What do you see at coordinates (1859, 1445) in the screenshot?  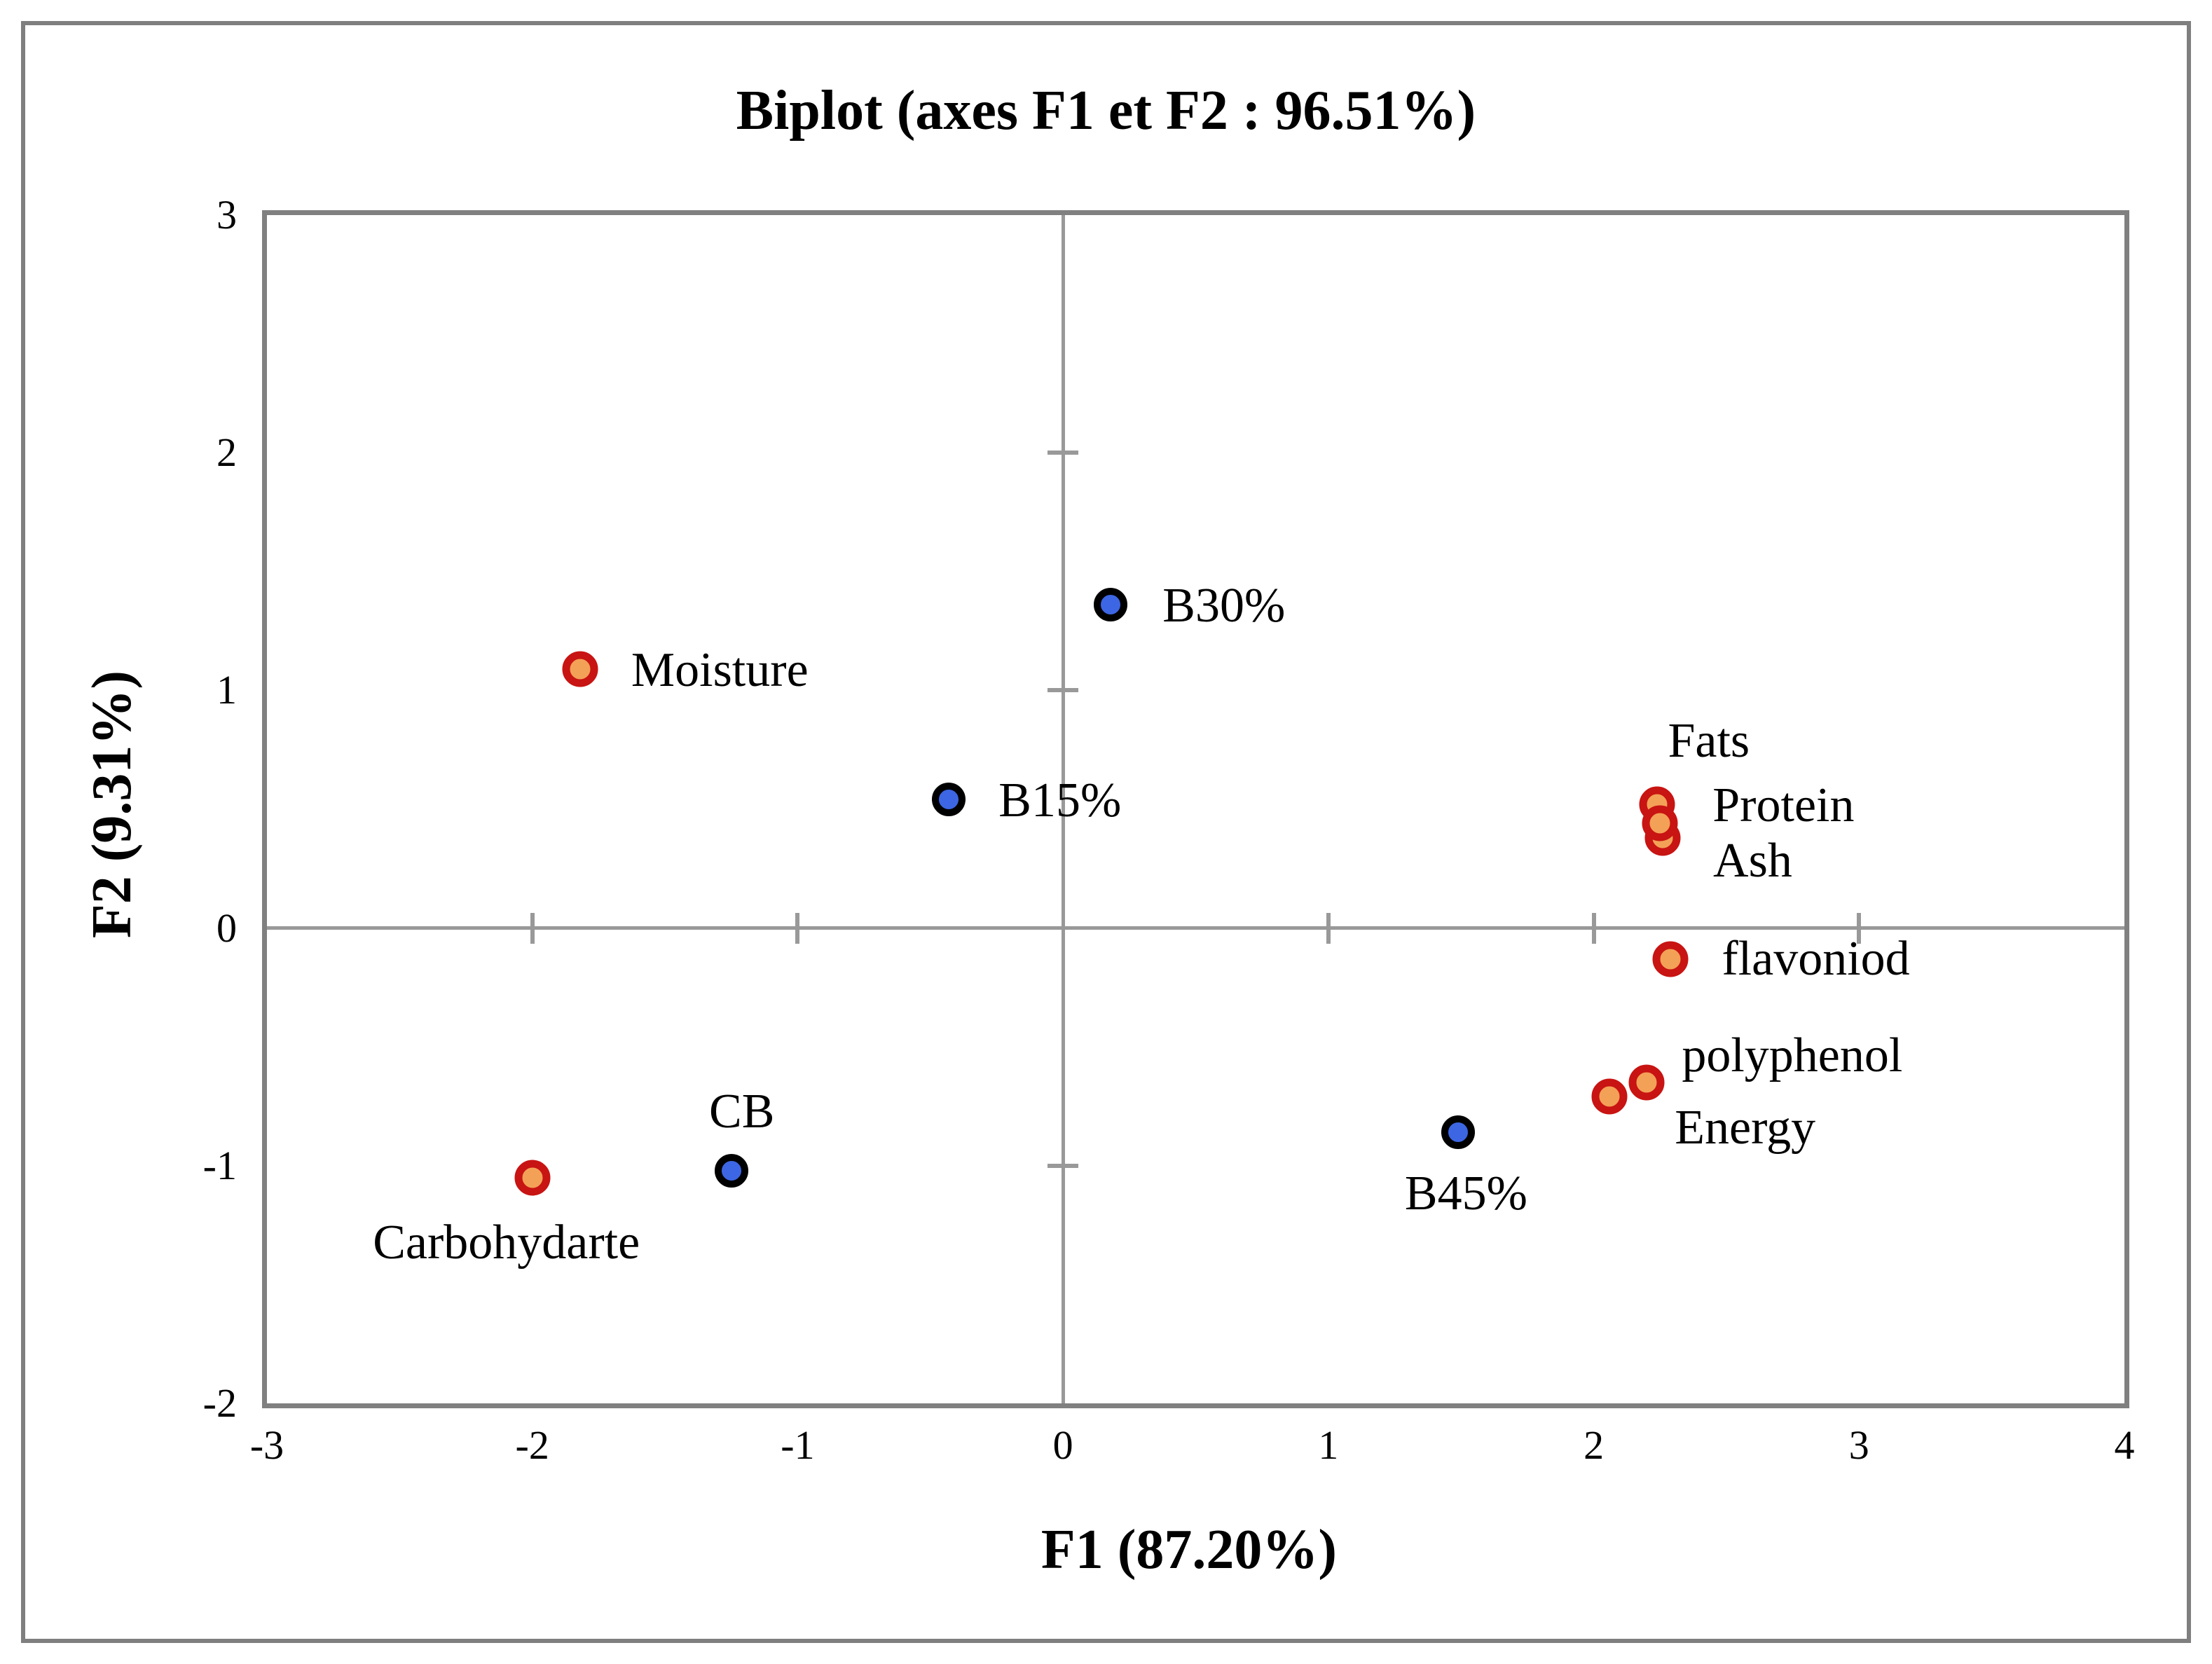 I see `x-tick-label: 3` at bounding box center [1859, 1445].